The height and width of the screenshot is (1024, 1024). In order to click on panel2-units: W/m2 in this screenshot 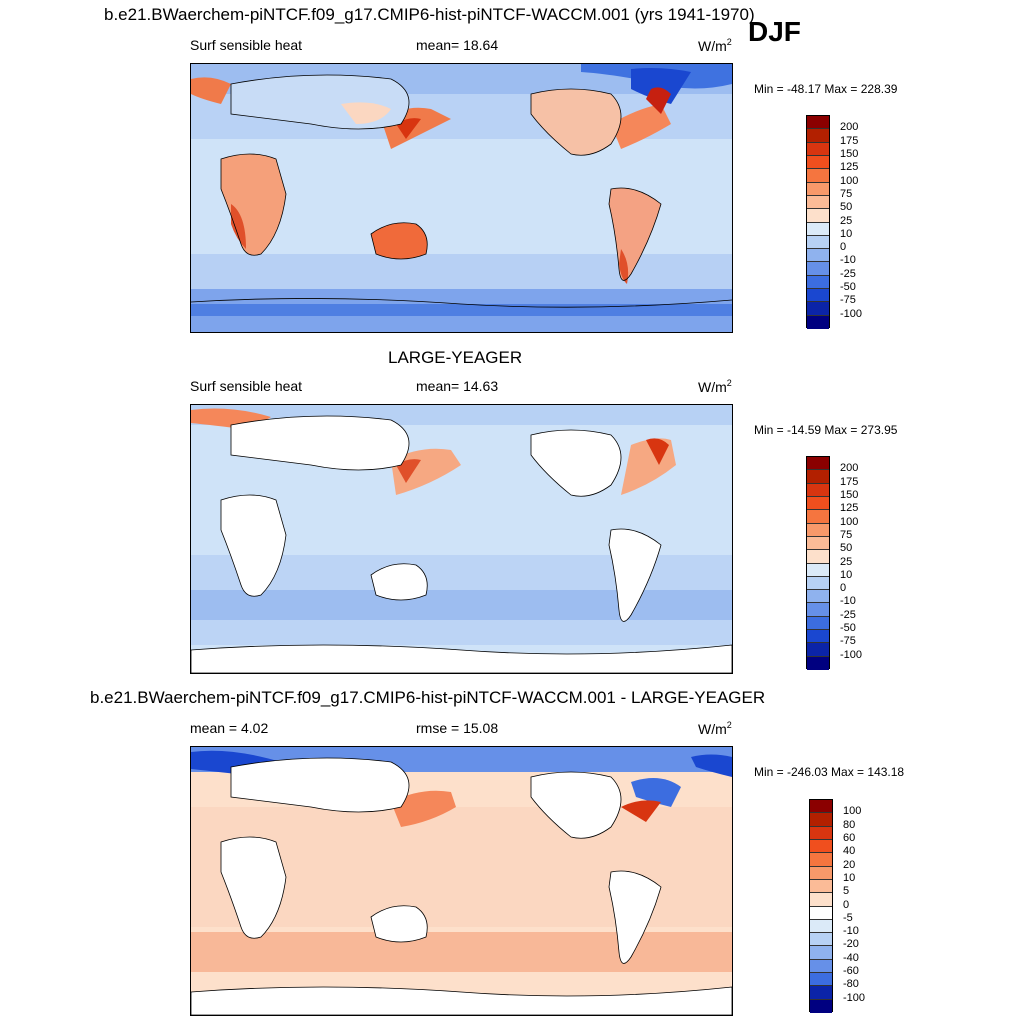, I will do `click(715, 386)`.